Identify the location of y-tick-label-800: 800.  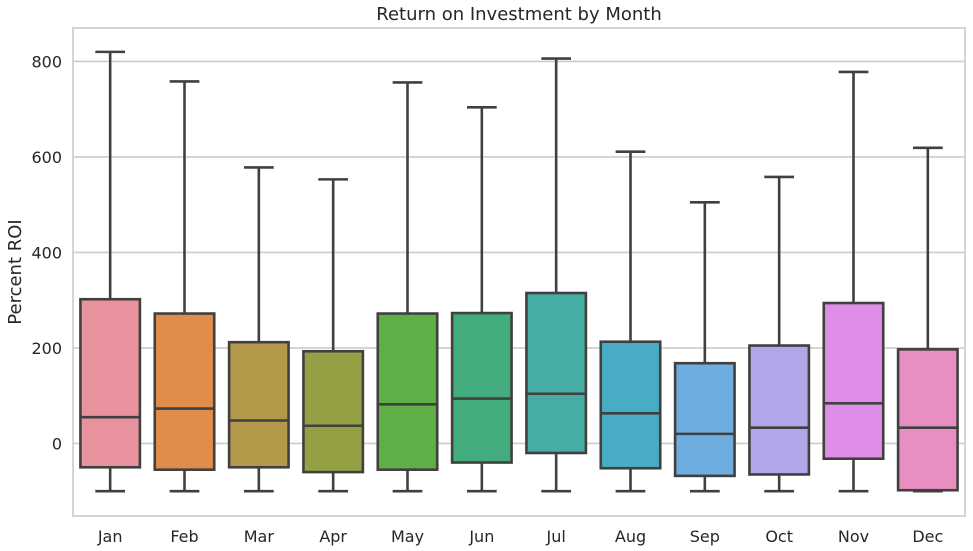
(46, 61).